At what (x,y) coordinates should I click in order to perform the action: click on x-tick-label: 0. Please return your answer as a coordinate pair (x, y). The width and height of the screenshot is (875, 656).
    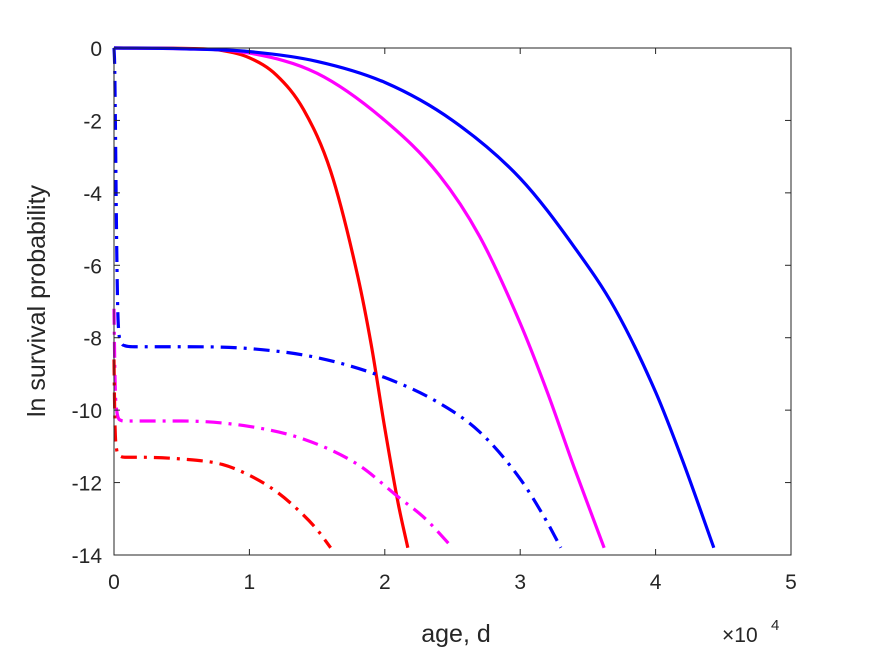
    Looking at the image, I should click on (114, 582).